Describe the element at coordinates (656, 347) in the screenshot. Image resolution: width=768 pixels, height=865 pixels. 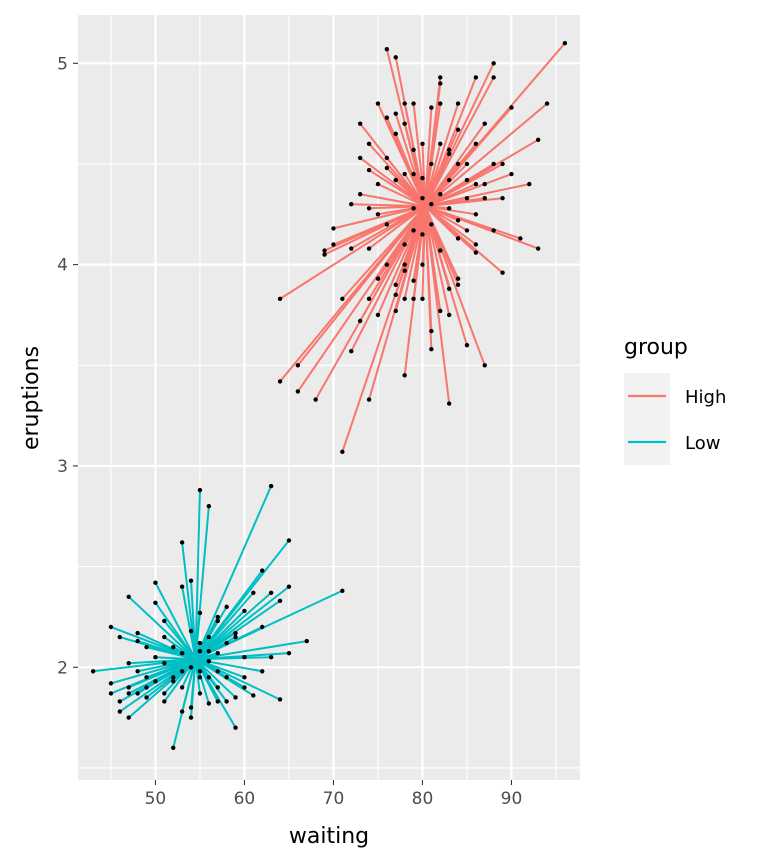
I see `legend-title: group` at that location.